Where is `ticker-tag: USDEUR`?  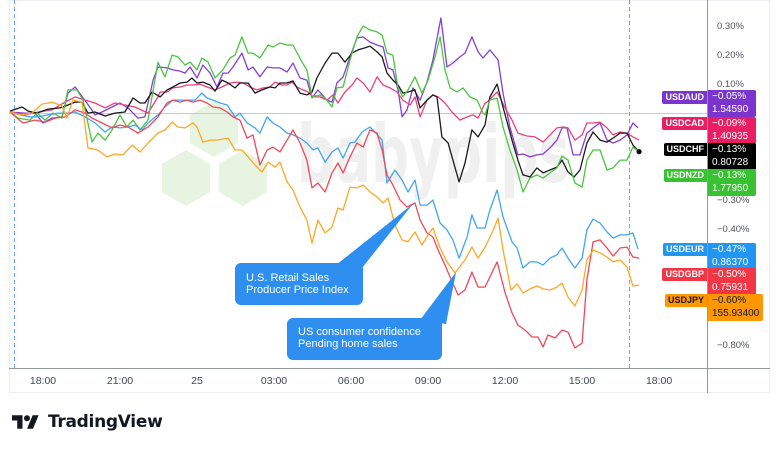
ticker-tag: USDEUR is located at coordinates (684, 249).